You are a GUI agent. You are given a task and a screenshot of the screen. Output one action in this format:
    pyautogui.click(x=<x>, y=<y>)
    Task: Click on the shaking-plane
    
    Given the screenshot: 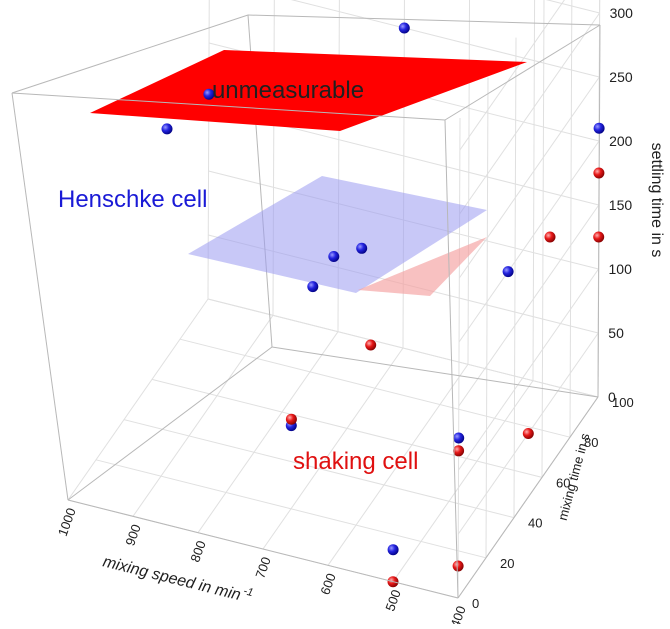 What is the action you would take?
    pyautogui.click(x=422, y=266)
    